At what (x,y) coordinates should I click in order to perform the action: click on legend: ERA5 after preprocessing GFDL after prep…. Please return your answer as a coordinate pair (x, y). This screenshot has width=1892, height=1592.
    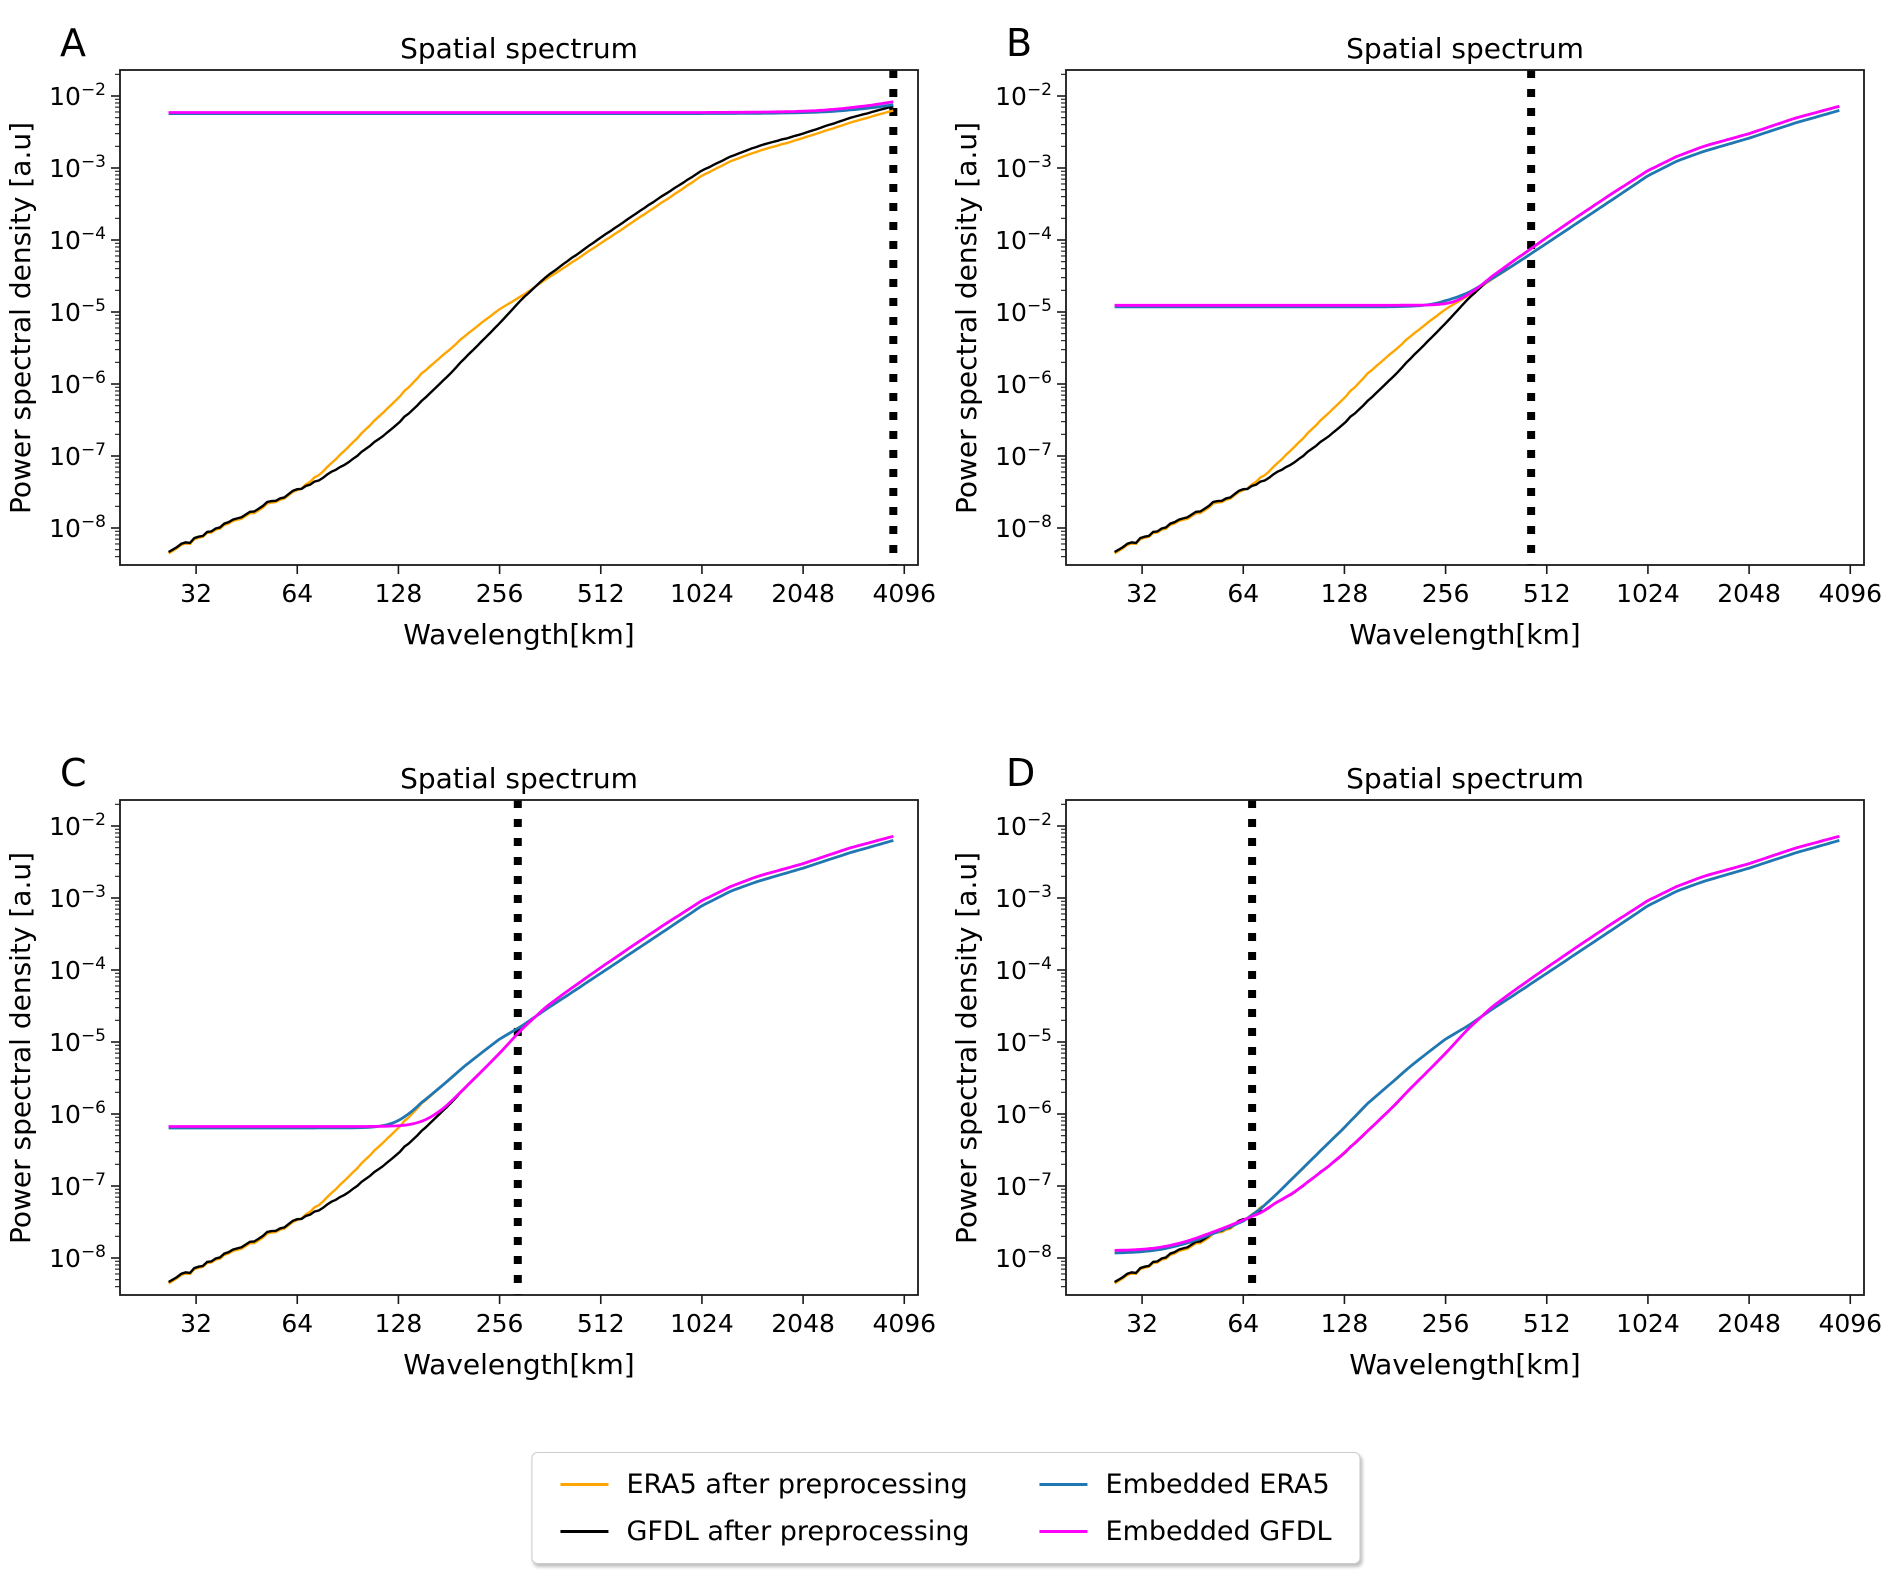
    Looking at the image, I should click on (946, 1508).